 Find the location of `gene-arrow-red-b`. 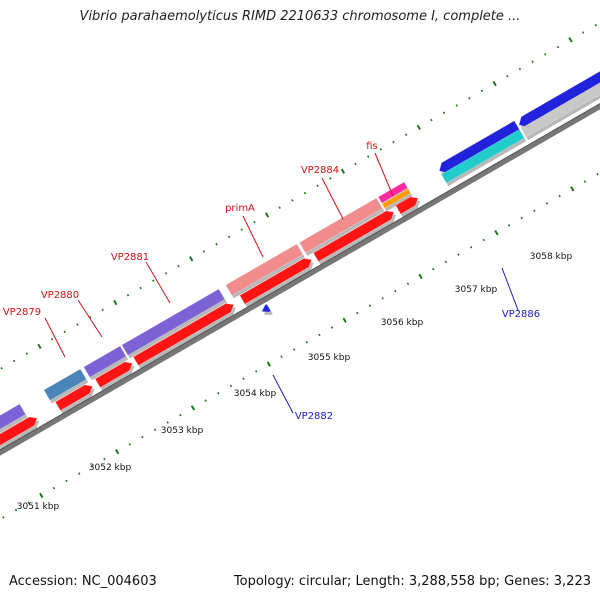

gene-arrow-red-b is located at coordinates (73, 397).